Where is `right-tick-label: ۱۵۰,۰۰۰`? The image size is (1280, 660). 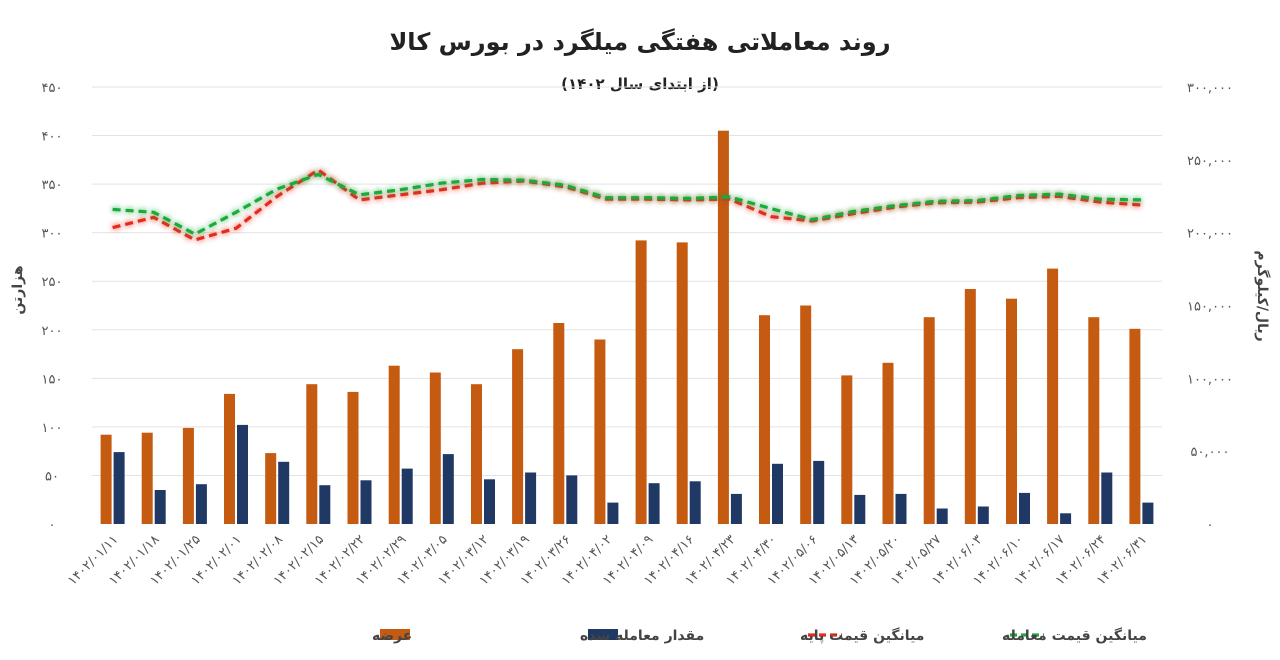 right-tick-label: ۱۵۰,۰۰۰ is located at coordinates (1210, 307).